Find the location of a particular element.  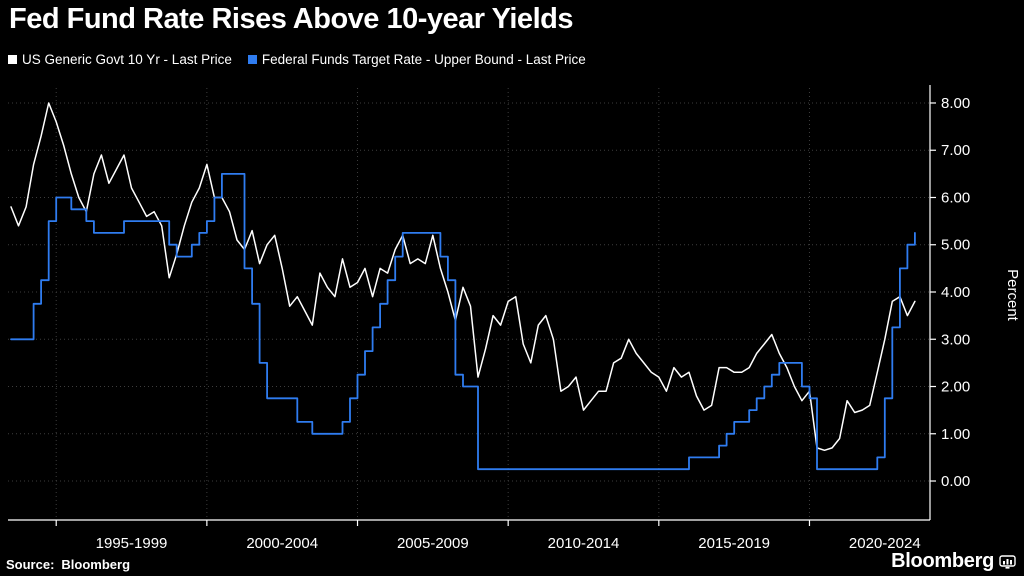

y-tick-label: 1.00 is located at coordinates (955, 434).